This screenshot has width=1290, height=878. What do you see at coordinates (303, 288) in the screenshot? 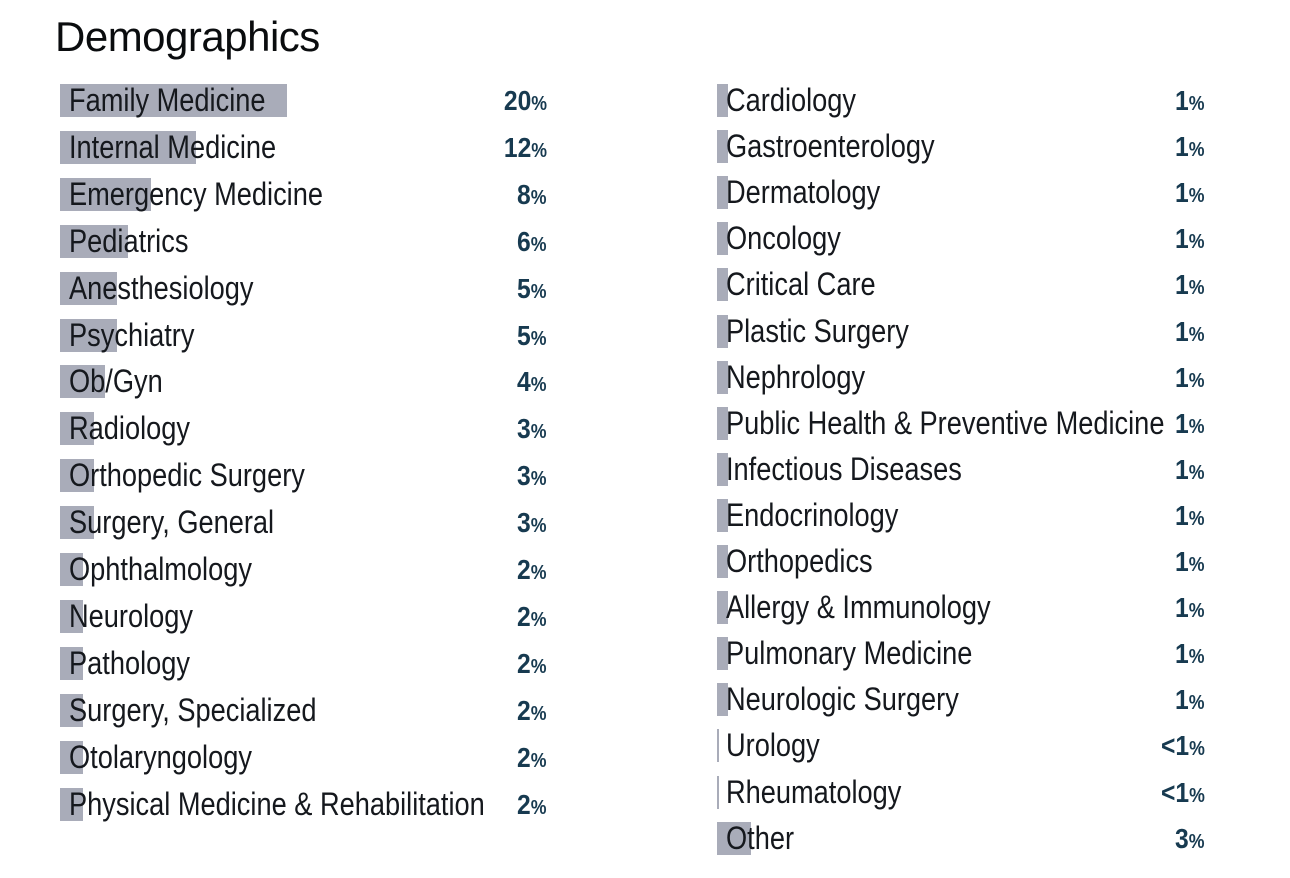
I see `chart-row: Anesthesiology 5%` at bounding box center [303, 288].